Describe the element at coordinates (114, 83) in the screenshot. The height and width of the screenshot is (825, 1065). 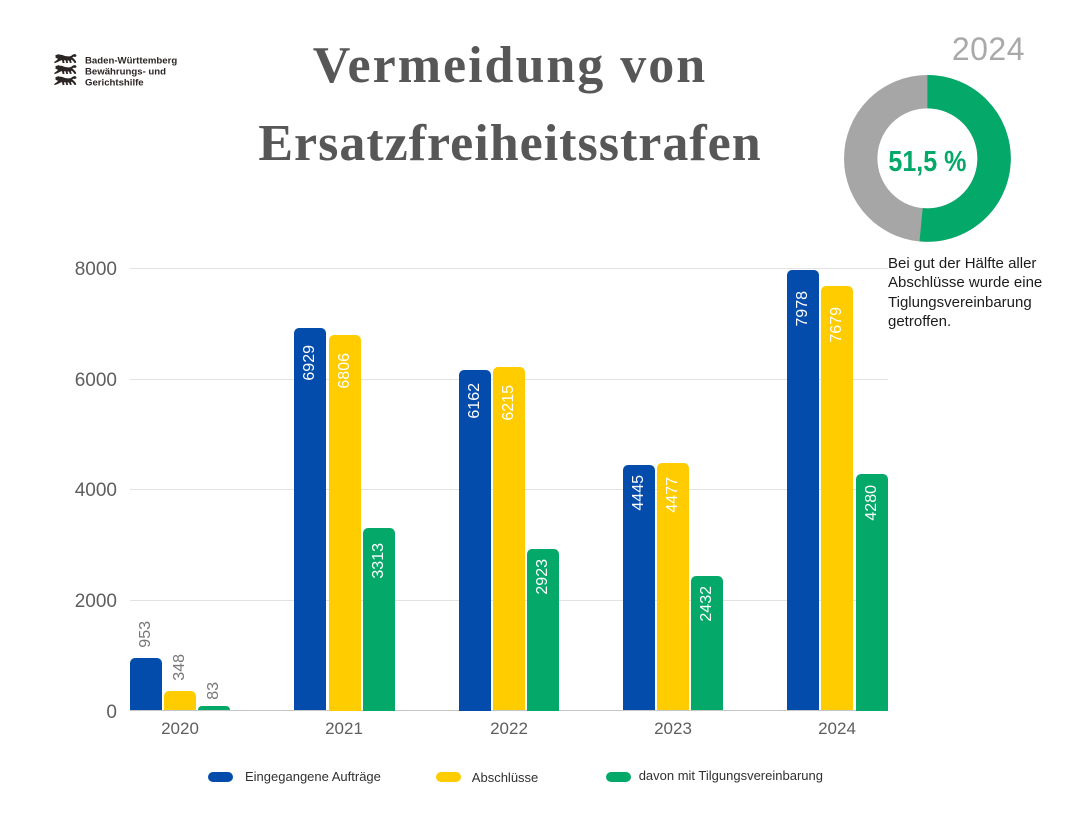
I see `svg-text: Gerichtshilfe` at that location.